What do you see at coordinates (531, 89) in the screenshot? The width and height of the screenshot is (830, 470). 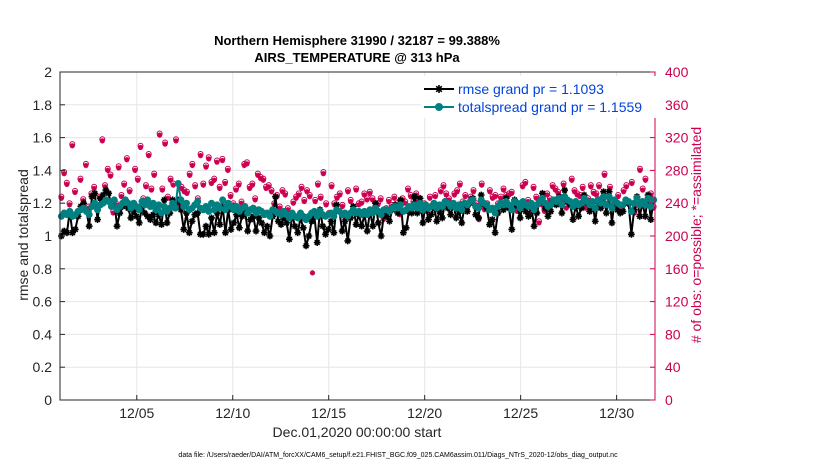 I see `legend-label-rmse: rmse grand pr = 1.1093` at bounding box center [531, 89].